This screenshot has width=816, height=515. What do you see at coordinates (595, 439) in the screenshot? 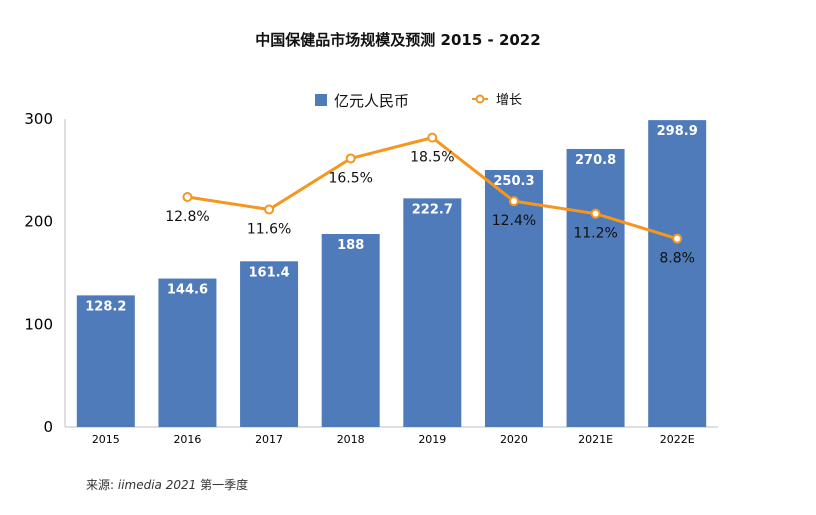
I see `x-tick-label: 2021E` at bounding box center [595, 439].